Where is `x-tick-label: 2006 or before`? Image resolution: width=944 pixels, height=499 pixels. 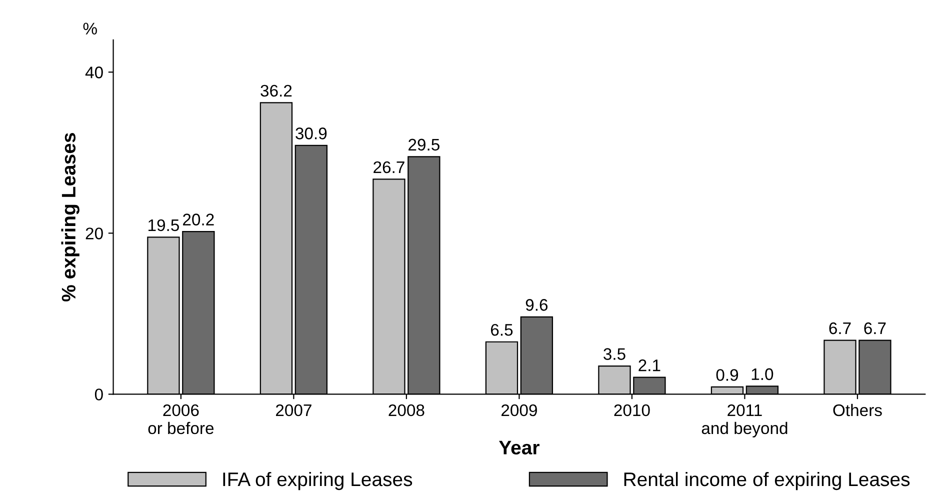
x-tick-label: 2006 or before is located at coordinates (181, 419).